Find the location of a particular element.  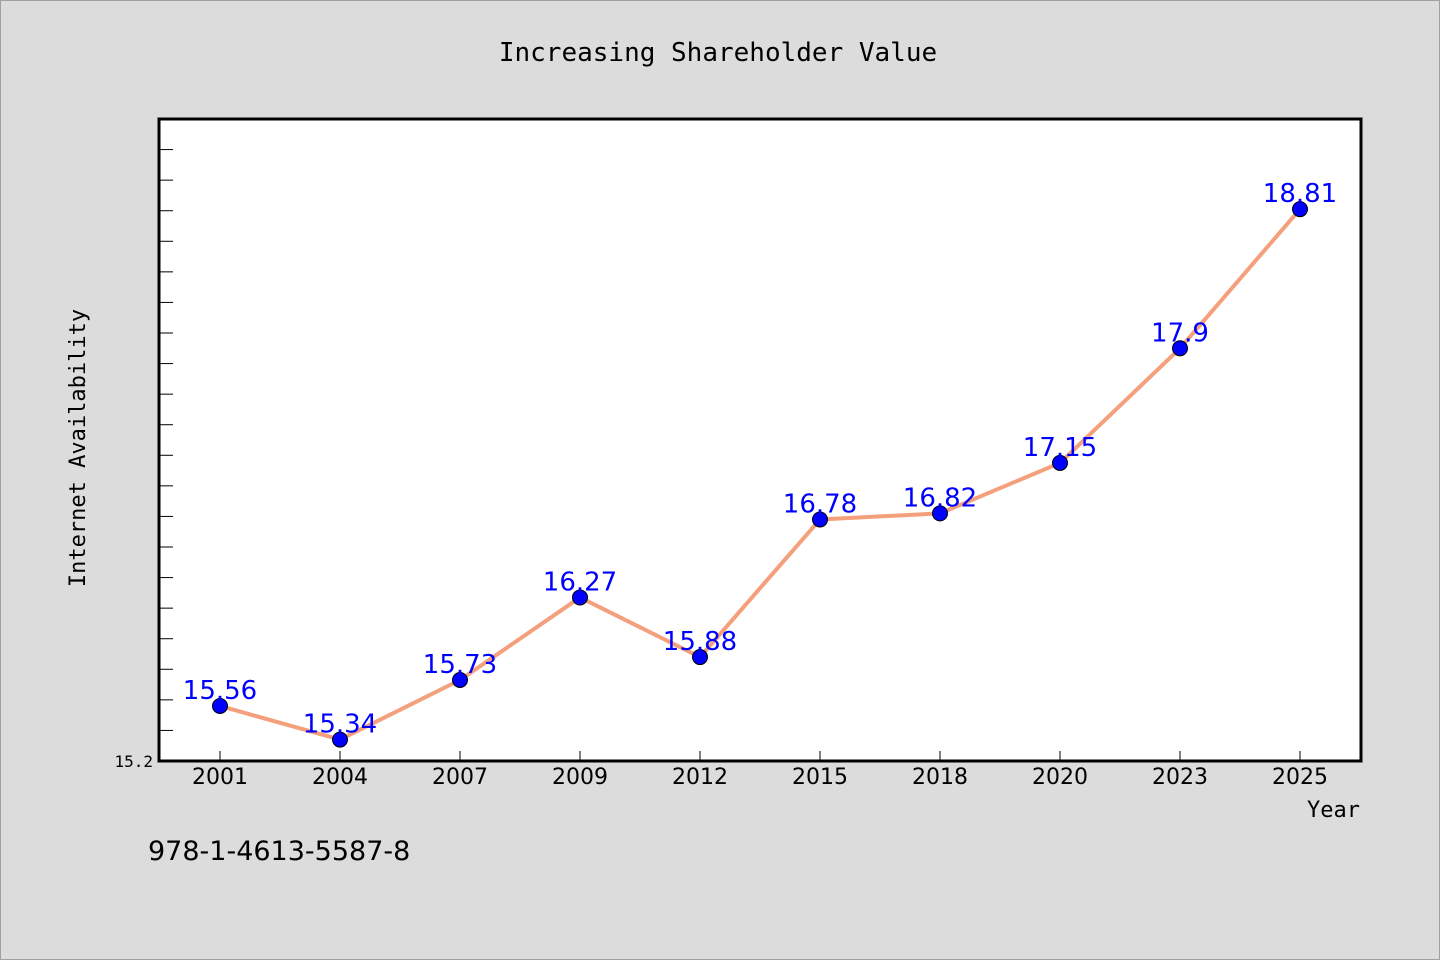

x-tick-label: 2012 is located at coordinates (700, 777).